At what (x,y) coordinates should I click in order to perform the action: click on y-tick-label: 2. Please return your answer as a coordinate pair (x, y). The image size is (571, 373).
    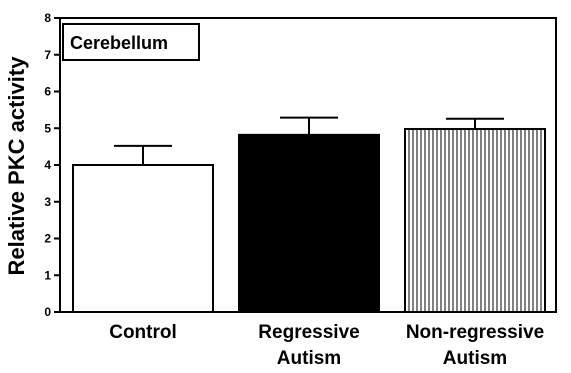
    Looking at the image, I should click on (47, 239).